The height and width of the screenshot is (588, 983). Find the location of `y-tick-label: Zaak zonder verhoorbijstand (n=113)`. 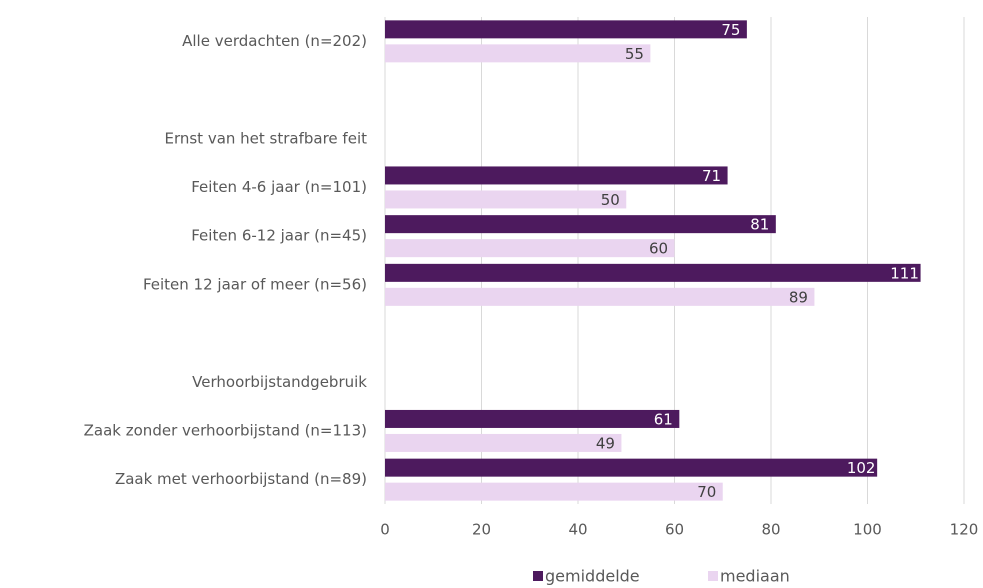

y-tick-label: Zaak zonder verhoorbijstand (n=113) is located at coordinates (225, 430).